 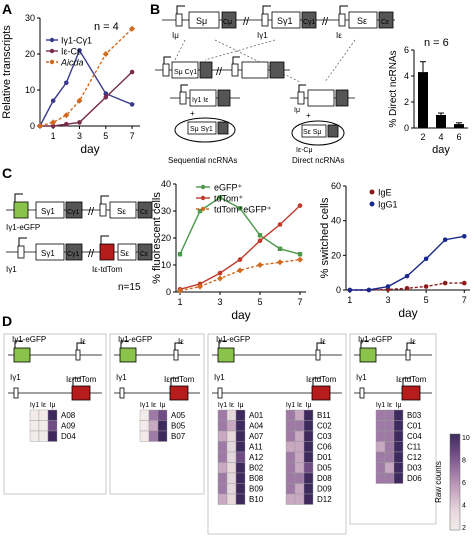 I want to click on ie-tdtom-label: Iε-tdTom, so click(x=179, y=379).